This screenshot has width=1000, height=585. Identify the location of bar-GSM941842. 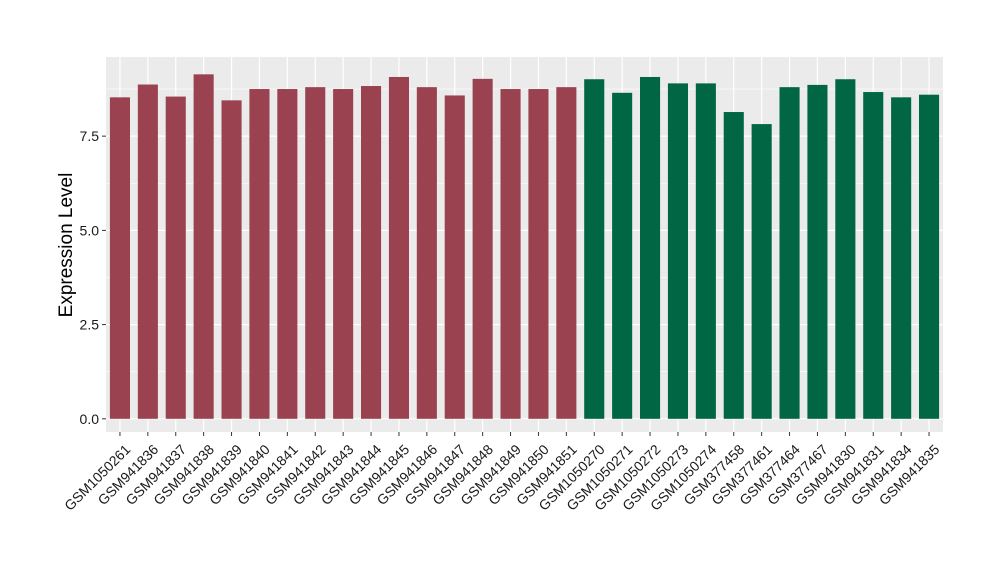
(315, 253).